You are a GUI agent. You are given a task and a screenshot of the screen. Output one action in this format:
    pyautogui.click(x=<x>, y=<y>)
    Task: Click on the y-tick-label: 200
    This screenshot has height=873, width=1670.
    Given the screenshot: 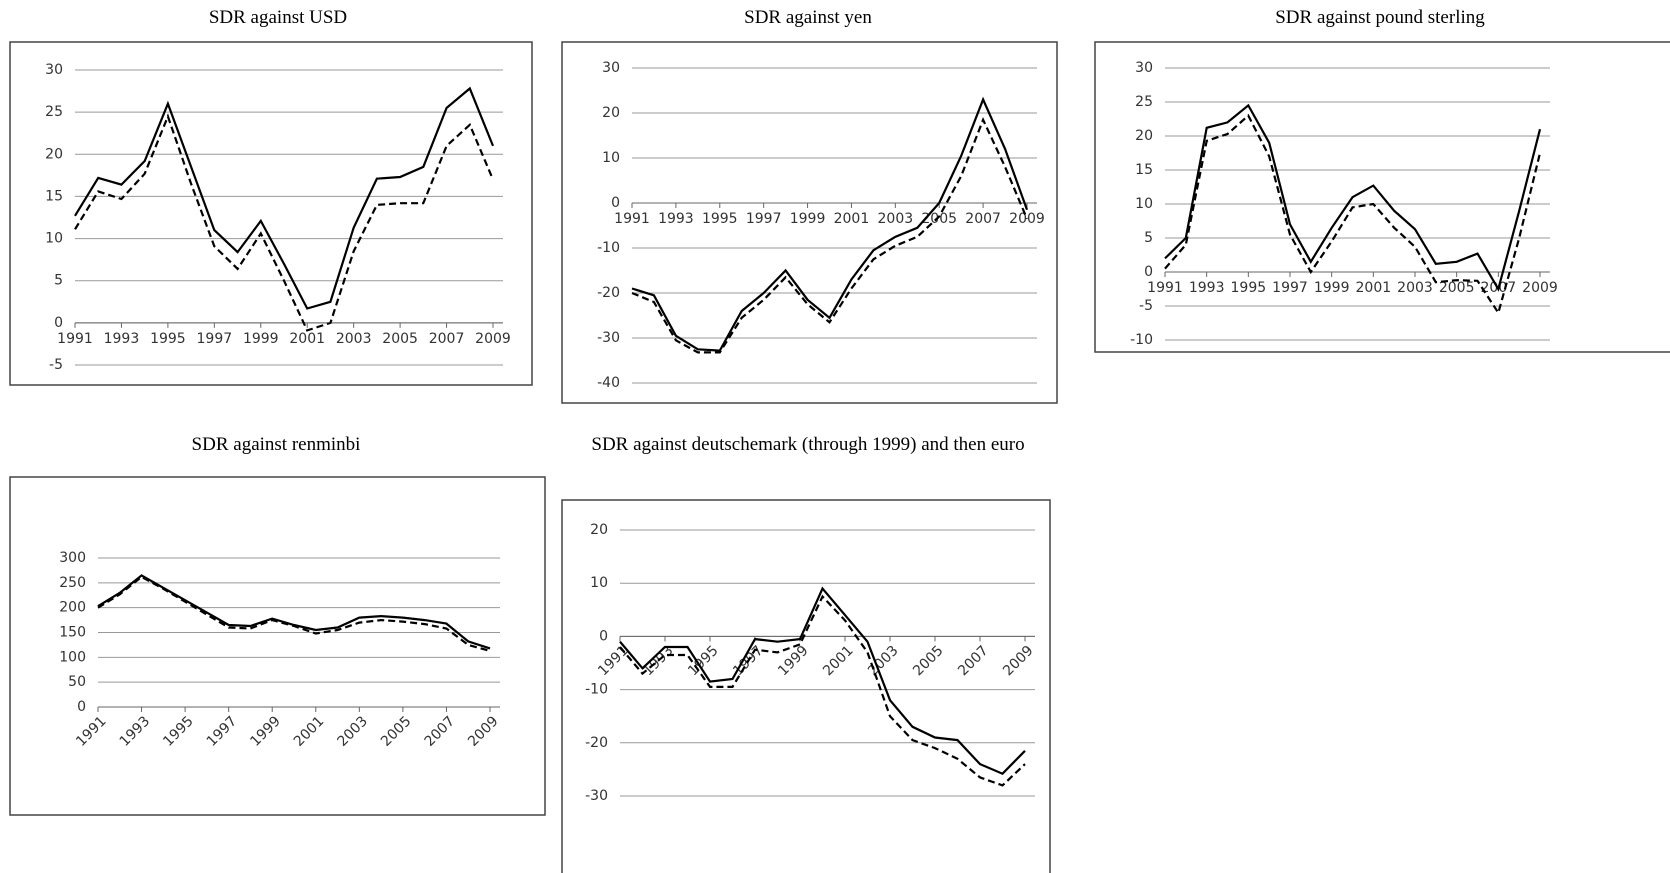 What is the action you would take?
    pyautogui.click(x=72, y=608)
    